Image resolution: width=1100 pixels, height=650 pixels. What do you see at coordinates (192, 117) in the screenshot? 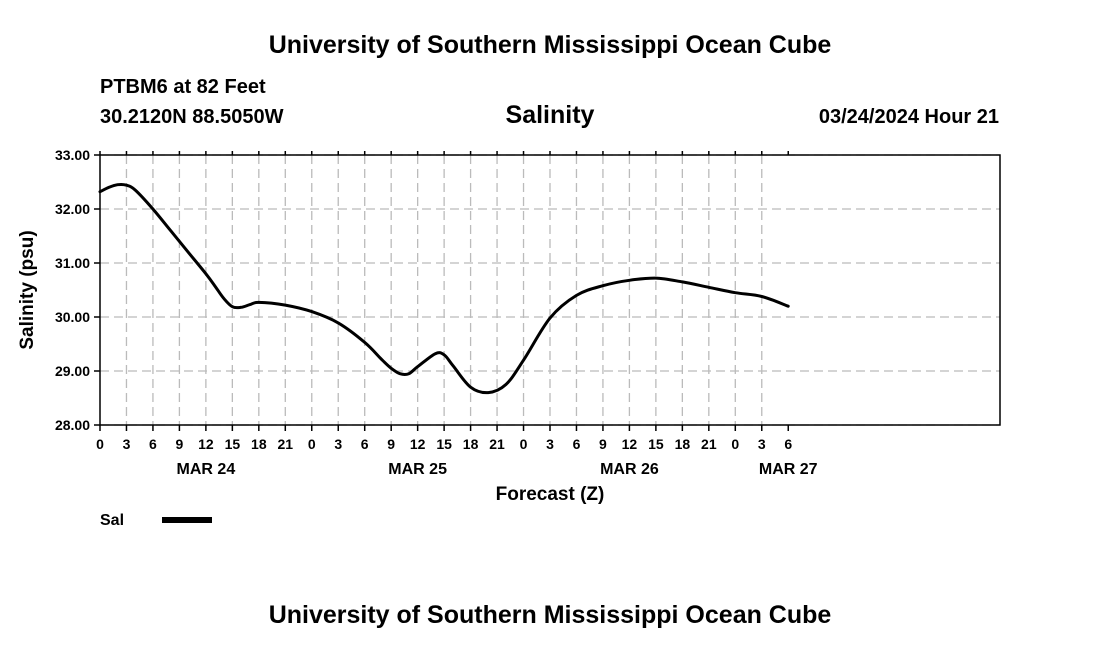
I see `station-coordinates: 30.2120N 88.5050W` at bounding box center [192, 117].